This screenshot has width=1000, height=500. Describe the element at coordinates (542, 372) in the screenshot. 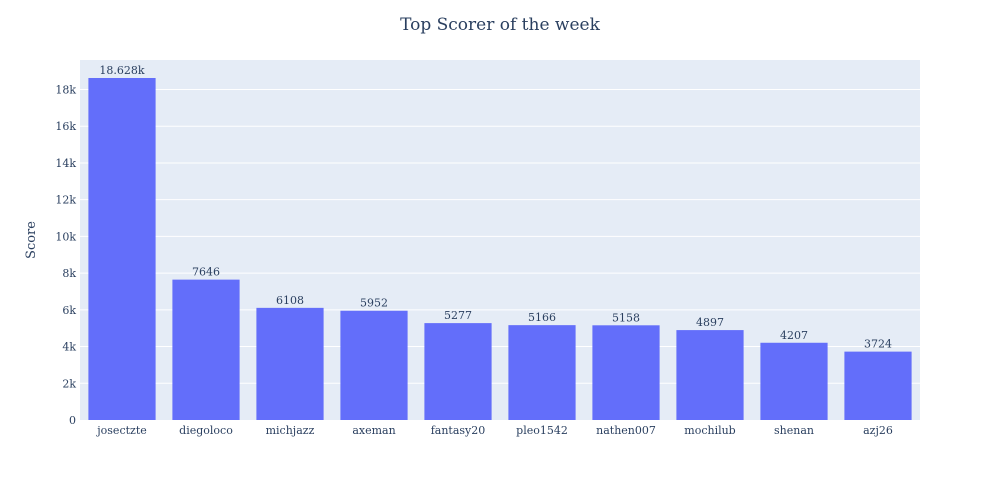

I see `bar-pleo1542` at that location.